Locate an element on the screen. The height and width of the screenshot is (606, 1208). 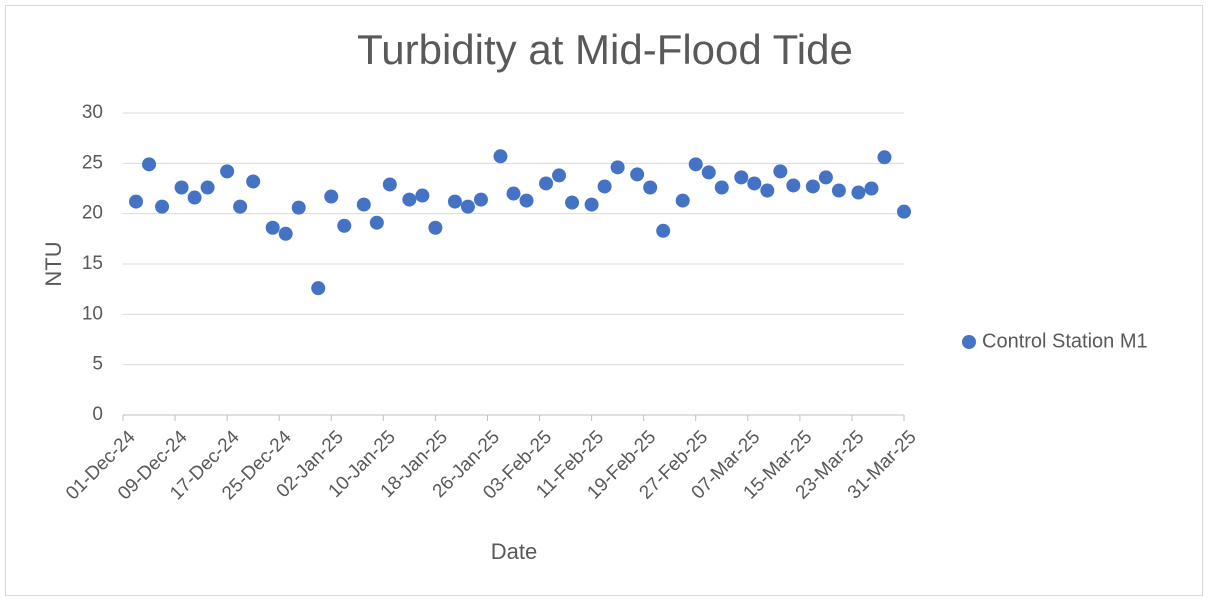
x-axis-title: Date is located at coordinates (514, 551).